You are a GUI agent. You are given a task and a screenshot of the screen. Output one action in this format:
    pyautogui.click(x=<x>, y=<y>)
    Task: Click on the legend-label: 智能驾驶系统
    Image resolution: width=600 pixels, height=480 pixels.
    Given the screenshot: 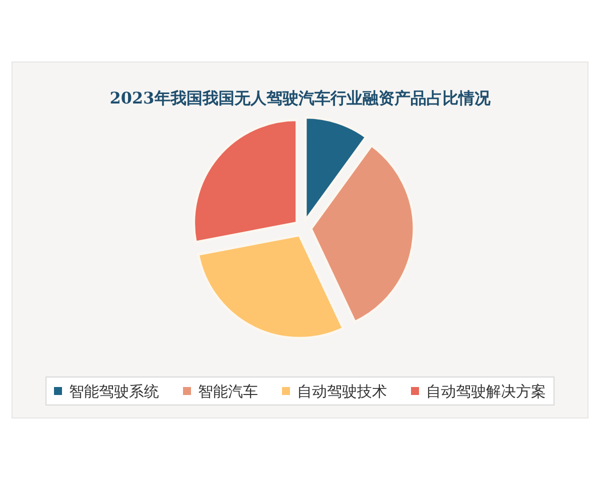 What is the action you would take?
    pyautogui.click(x=114, y=391)
    